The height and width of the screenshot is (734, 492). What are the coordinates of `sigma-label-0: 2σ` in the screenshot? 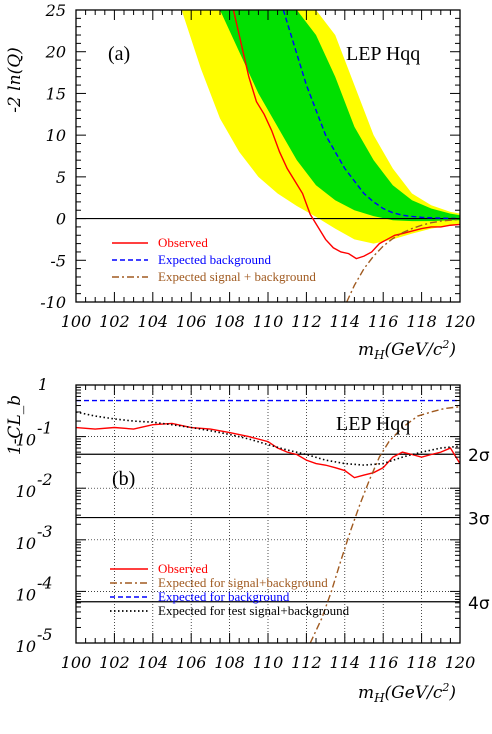 It's located at (479, 456).